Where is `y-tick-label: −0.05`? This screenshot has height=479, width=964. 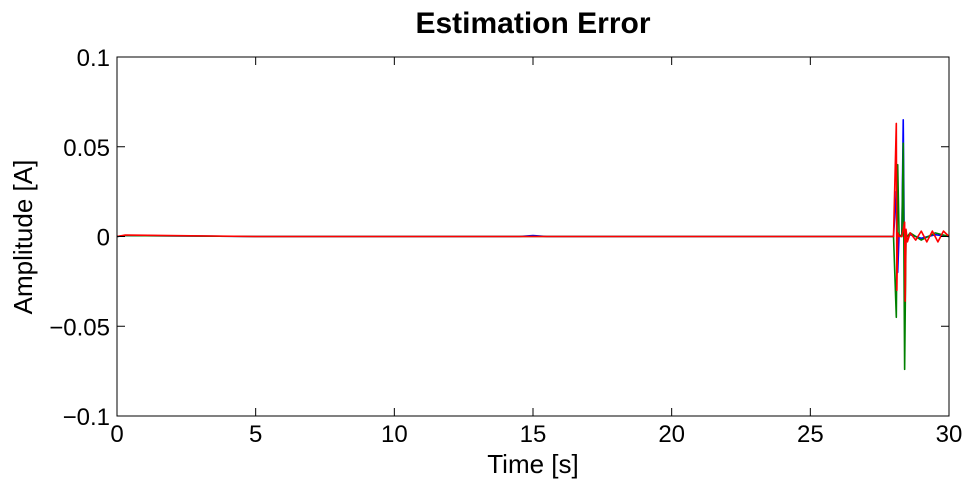
y-tick-label: −0.05 is located at coordinates (79, 327).